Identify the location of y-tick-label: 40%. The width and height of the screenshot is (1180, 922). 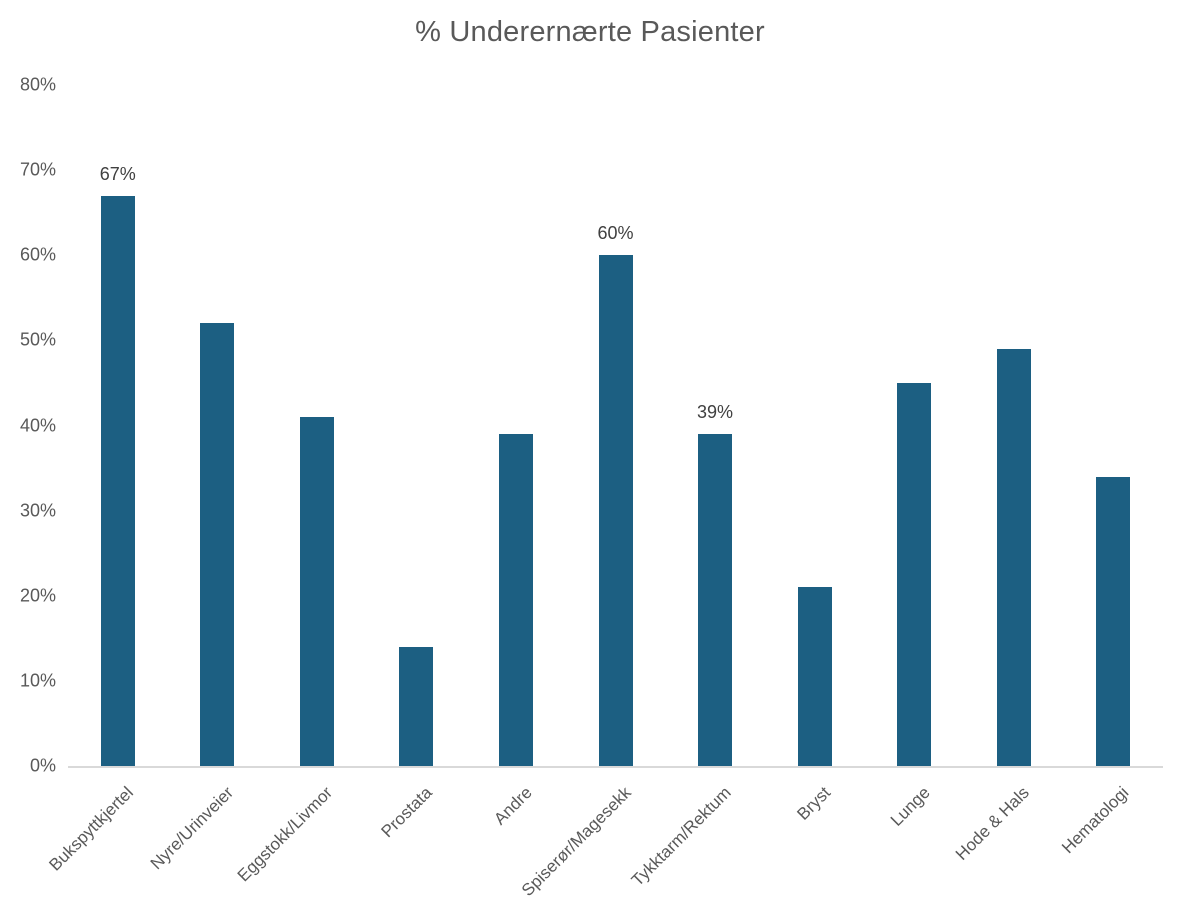
(37, 425).